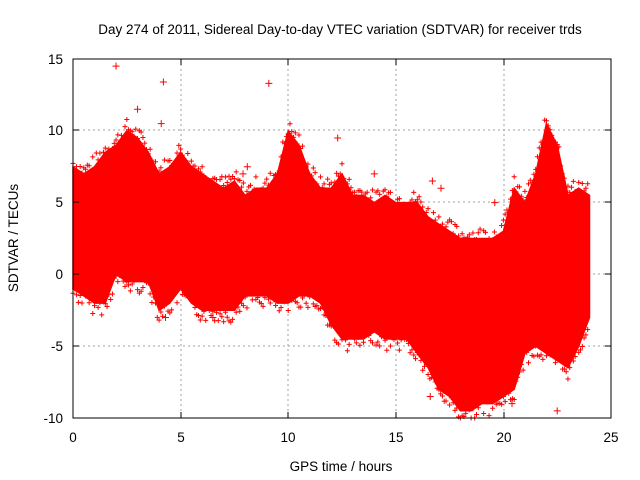 The image size is (640, 480). I want to click on y-tick-label: 5, so click(59, 202).